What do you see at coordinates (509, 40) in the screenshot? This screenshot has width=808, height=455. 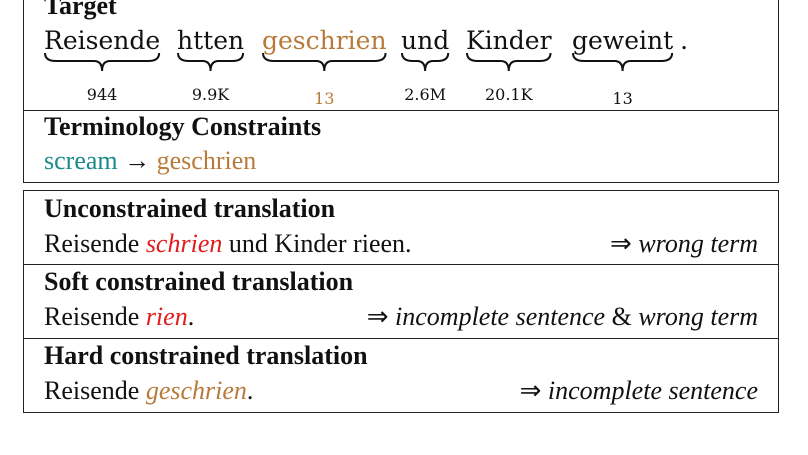 I see `target-word: Kinder` at bounding box center [509, 40].